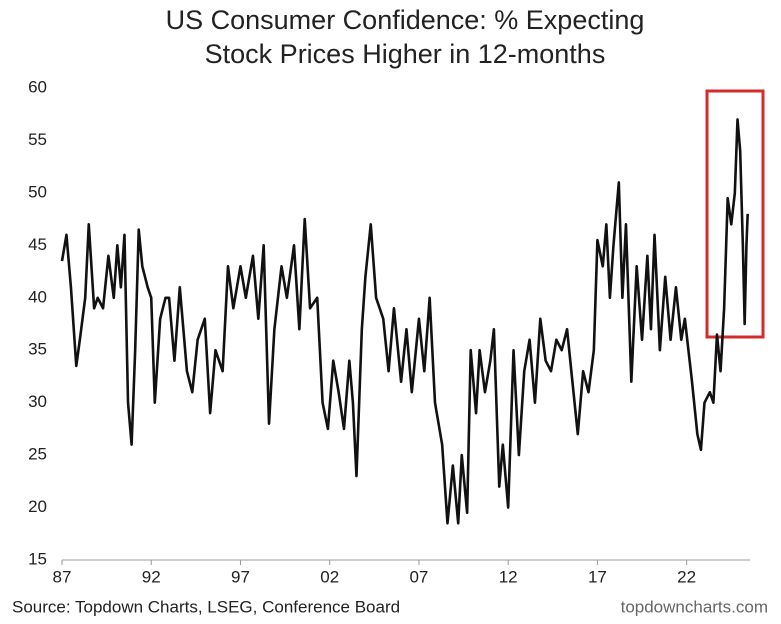 The height and width of the screenshot is (624, 781). Describe the element at coordinates (37, 139) in the screenshot. I see `y-tick-label: 55` at that location.